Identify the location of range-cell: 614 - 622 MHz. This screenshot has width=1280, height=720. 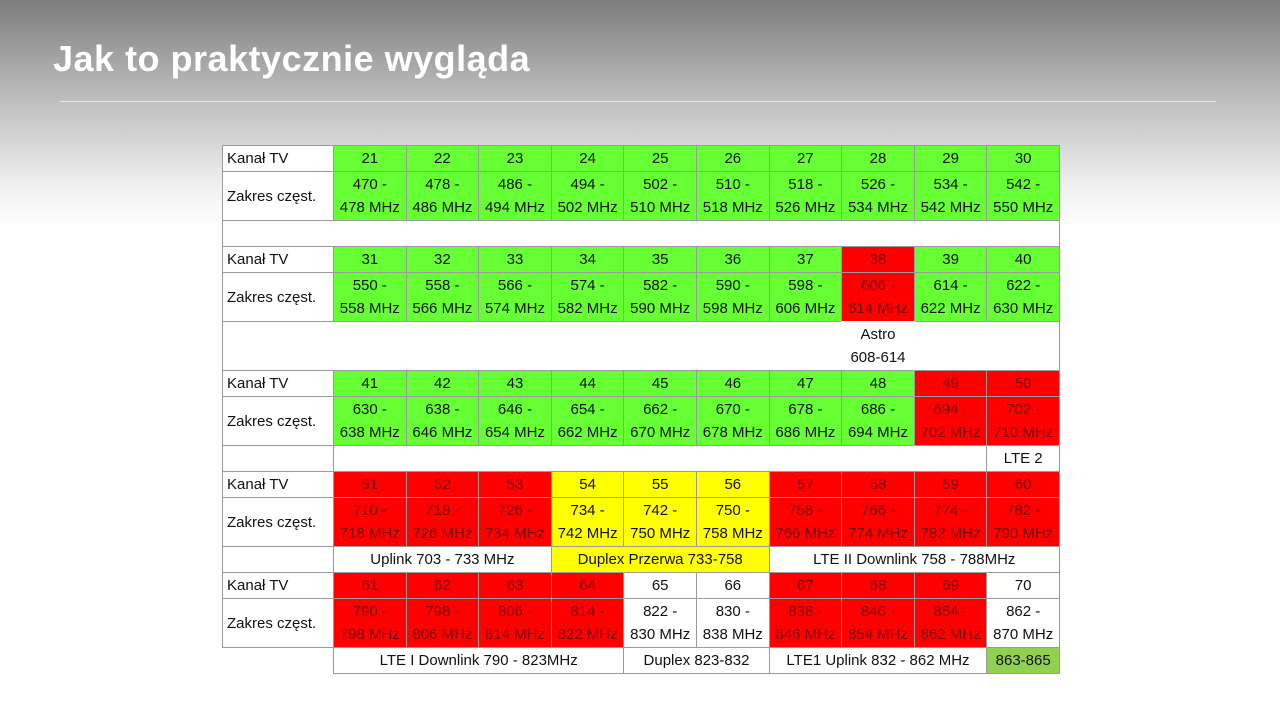
(950, 297).